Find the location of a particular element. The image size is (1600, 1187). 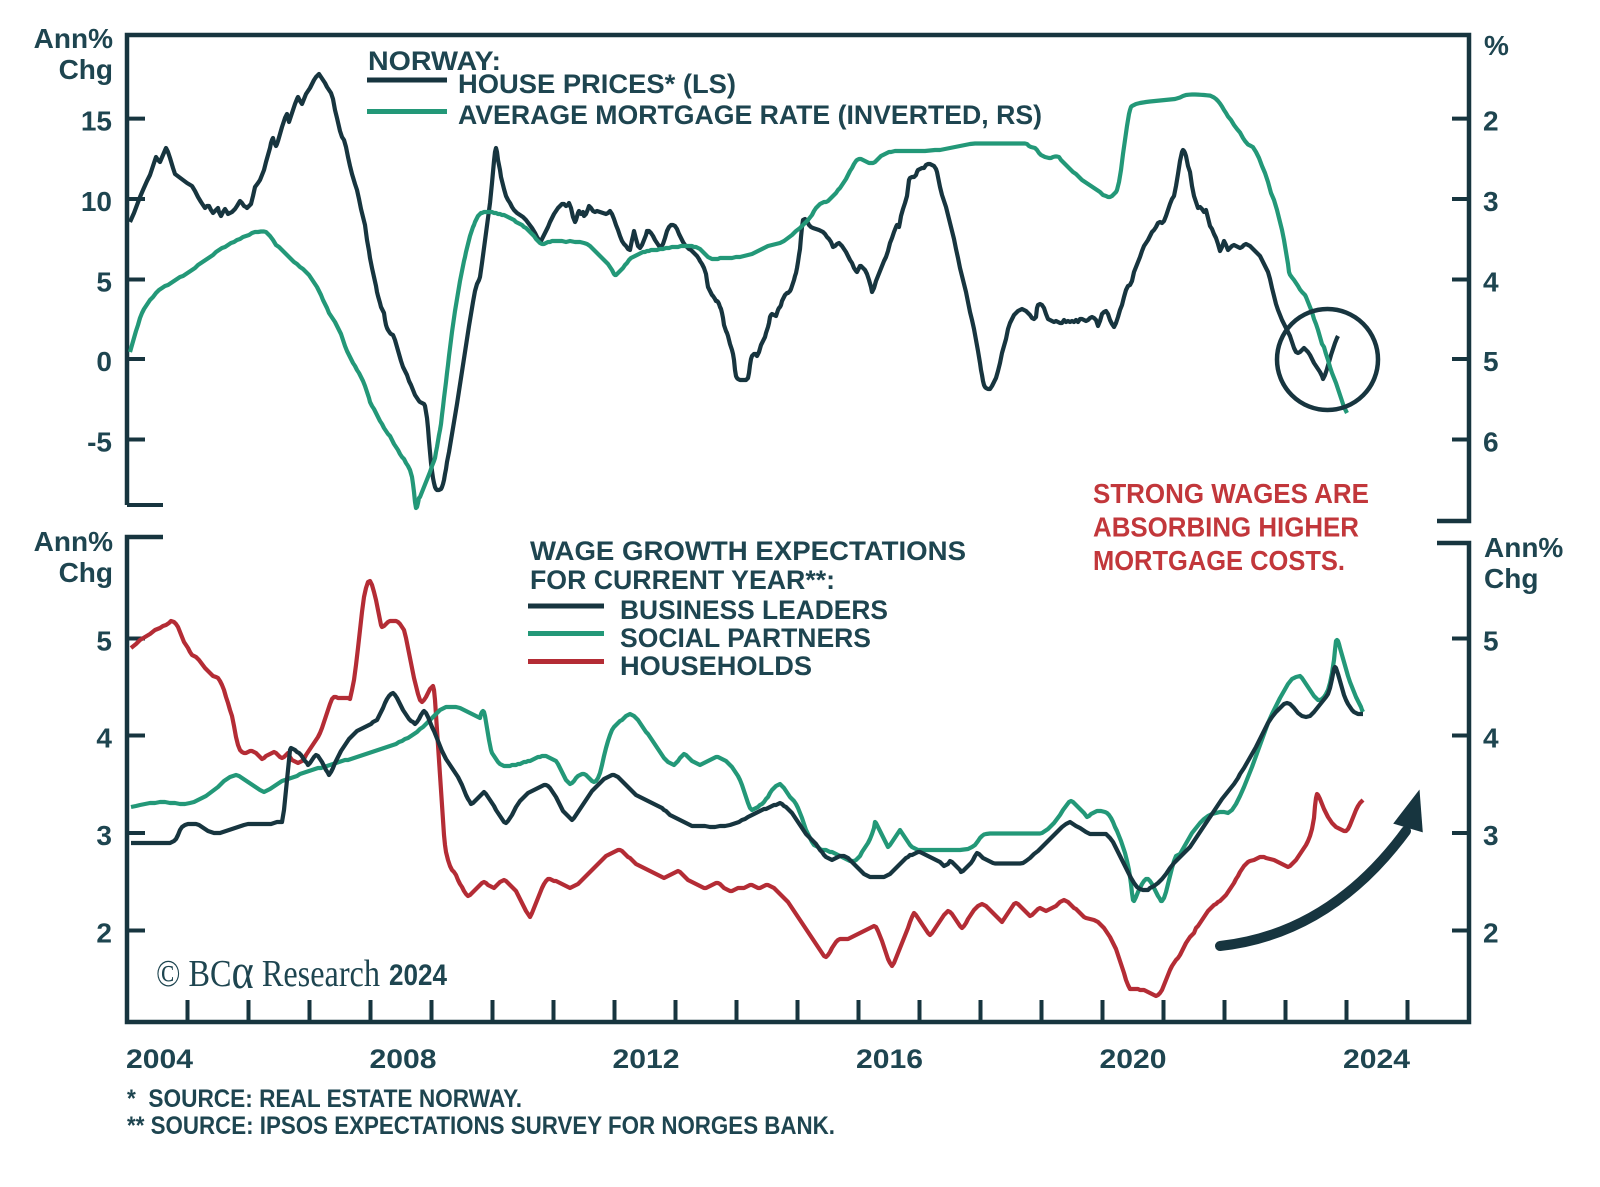

svg-text: STRONG WAGES ARE is located at coordinates (1231, 493).